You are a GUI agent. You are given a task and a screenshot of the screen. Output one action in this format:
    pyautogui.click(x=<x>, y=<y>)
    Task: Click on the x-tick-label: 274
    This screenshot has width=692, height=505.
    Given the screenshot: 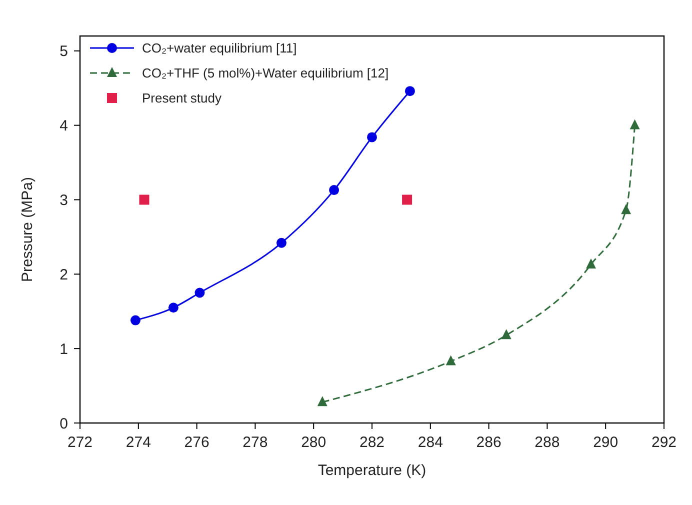 What is the action you would take?
    pyautogui.click(x=138, y=442)
    